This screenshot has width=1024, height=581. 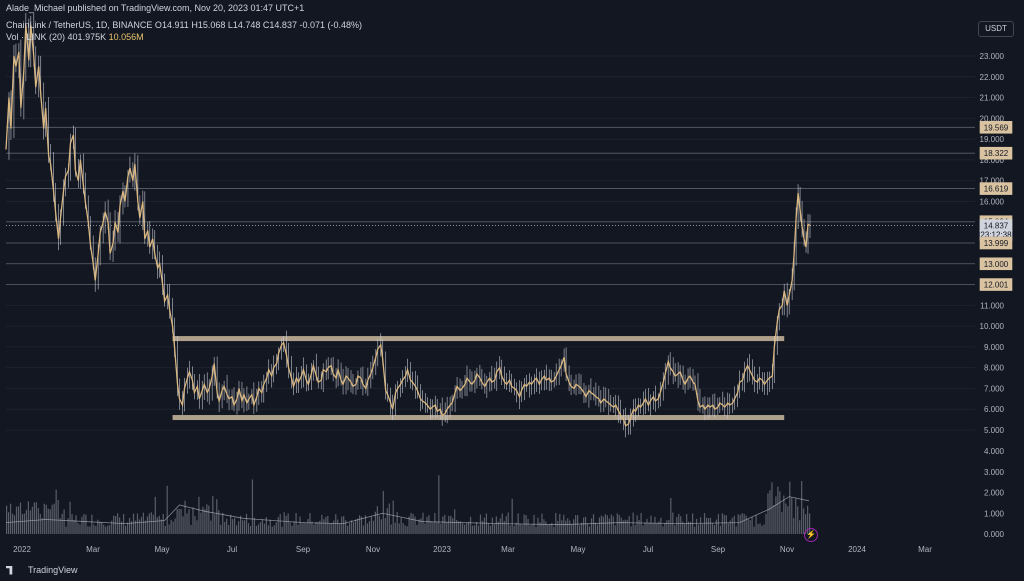 What do you see at coordinates (994, 493) in the screenshot?
I see `volume-tick: 2.000` at bounding box center [994, 493].